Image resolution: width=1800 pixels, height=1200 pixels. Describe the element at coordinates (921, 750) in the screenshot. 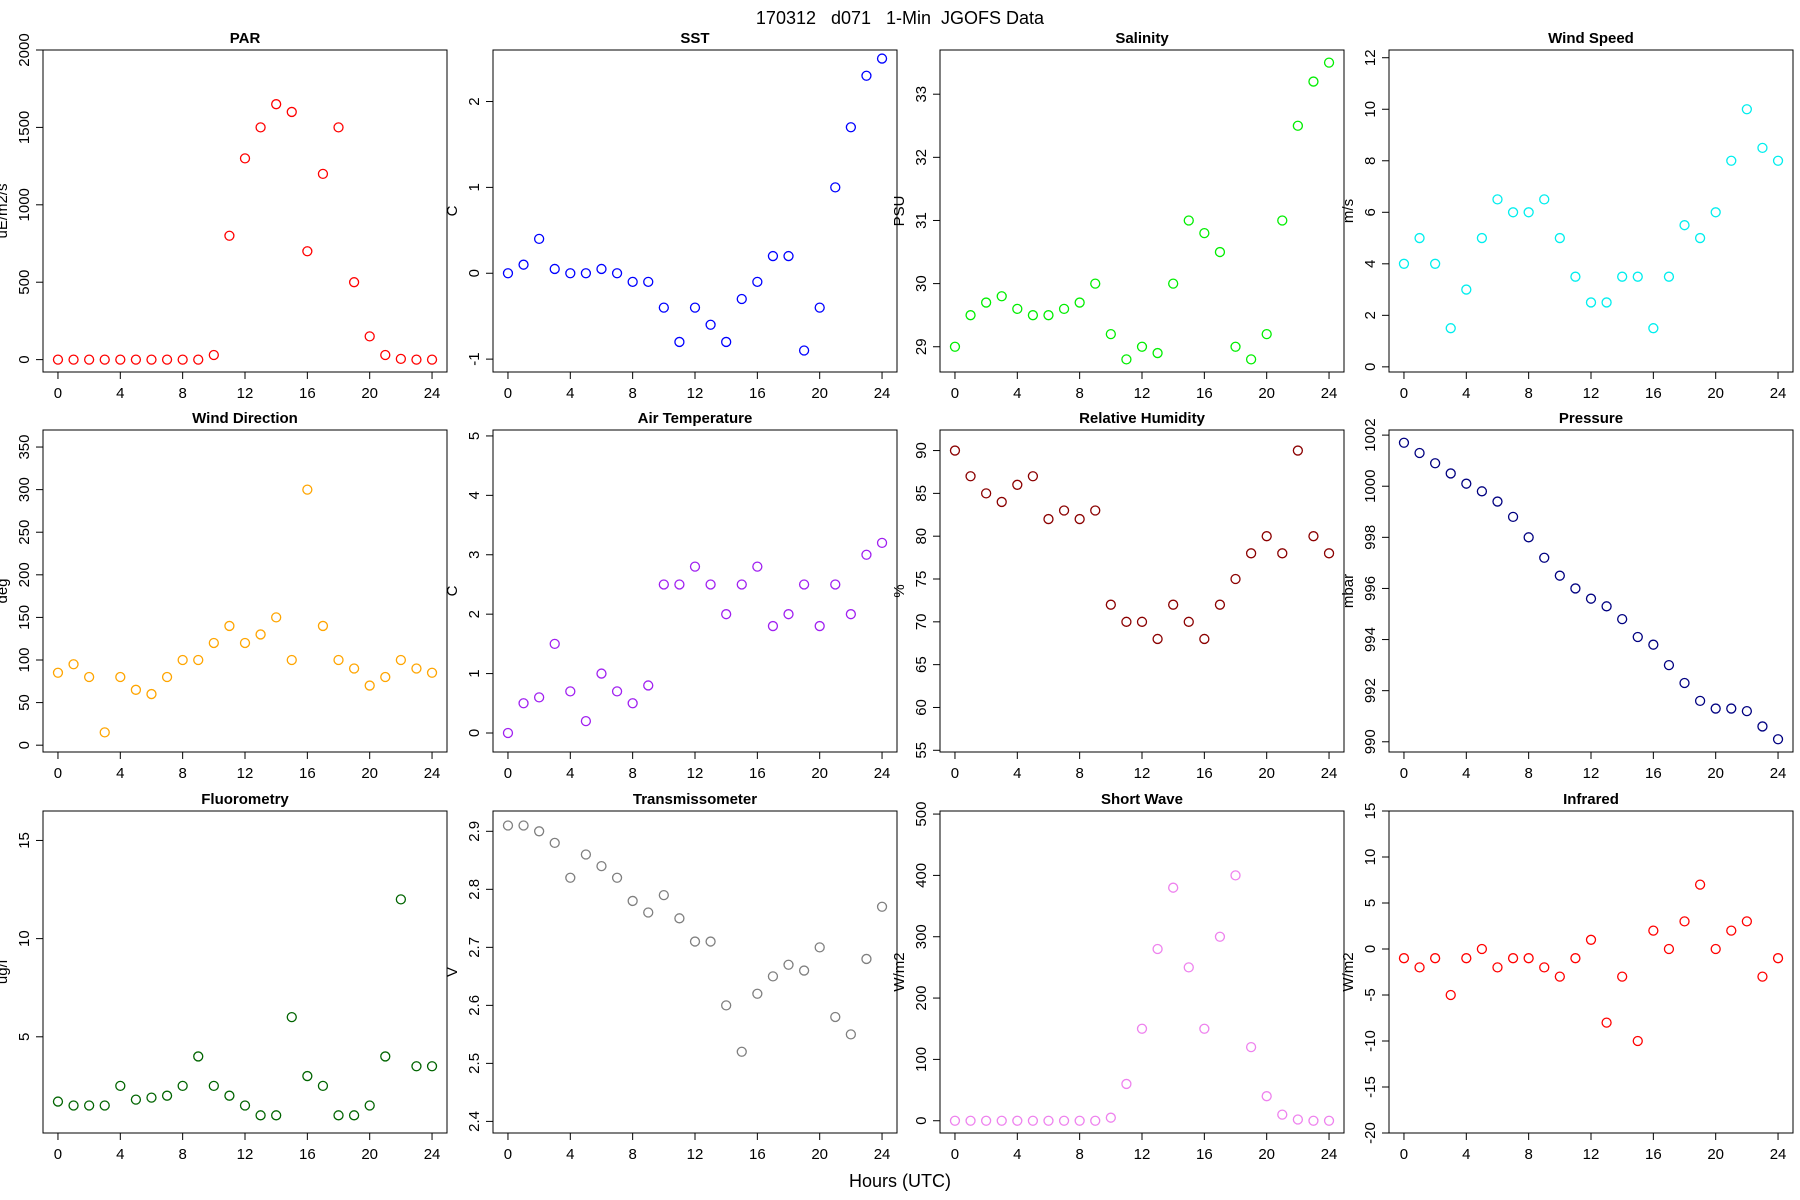

I see `y-tick-label: 55` at that location.